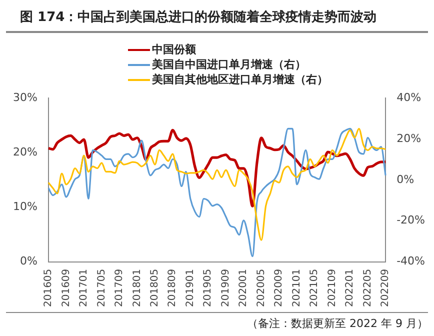  Describe the element at coordinates (229, 64) in the screenshot. I see `legend-label: 美国自中国进口单月增速（右）` at that location.